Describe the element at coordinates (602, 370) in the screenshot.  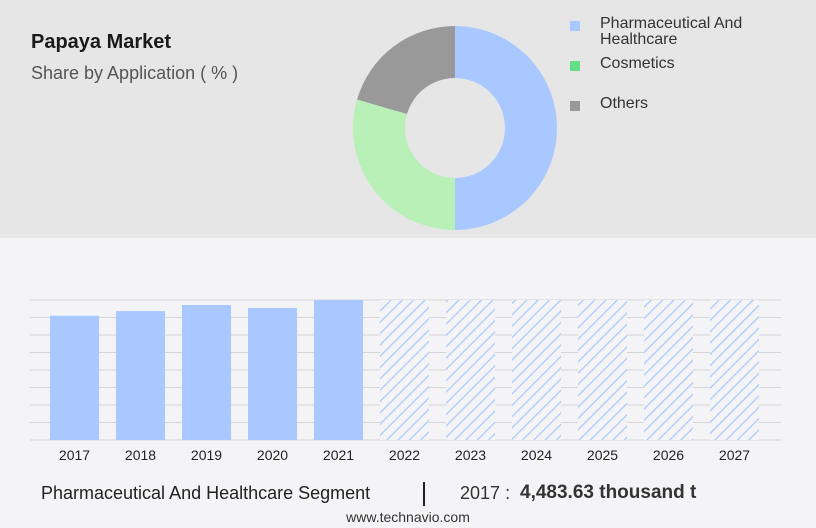
I see `forecast-bar-2025` at that location.